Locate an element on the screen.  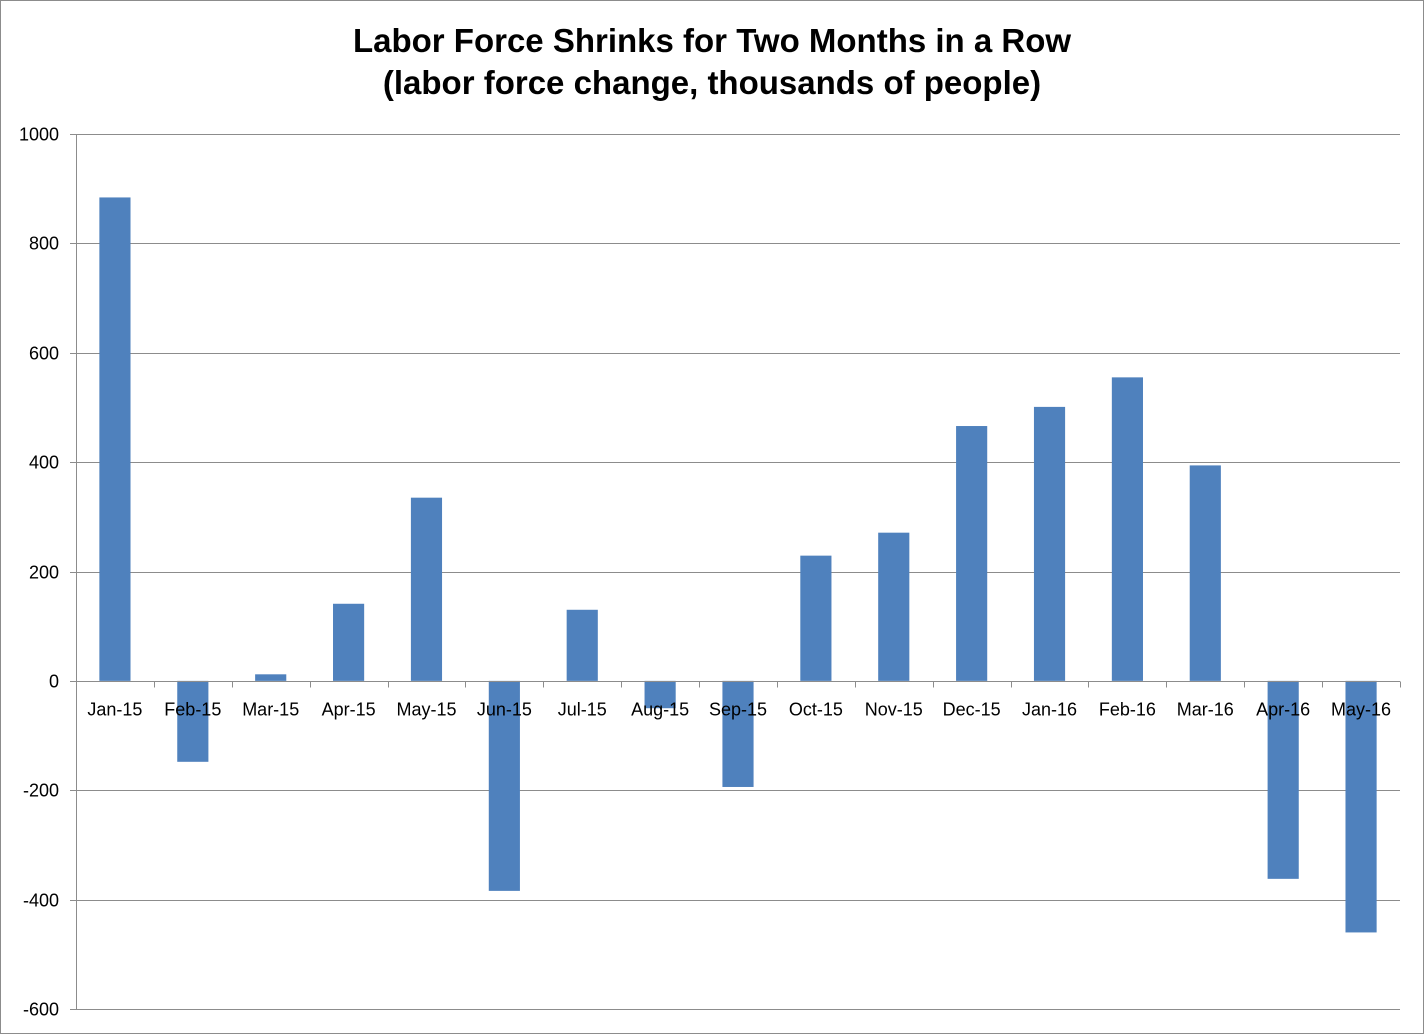
y-tick-label: 400 is located at coordinates (44, 463).